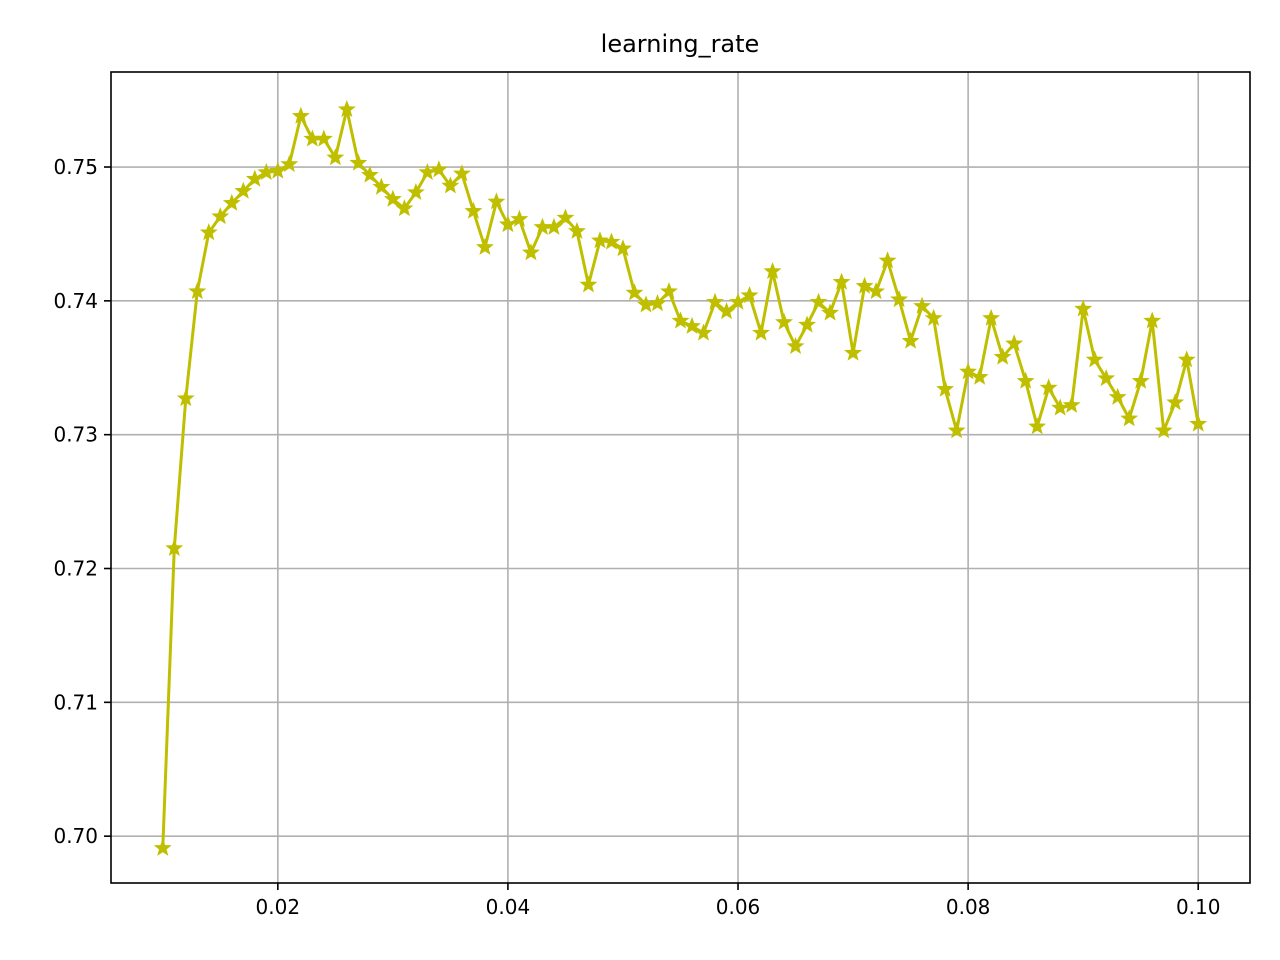 This screenshot has width=1280, height=960. I want to click on y-tick-label: 0.74, so click(75, 301).